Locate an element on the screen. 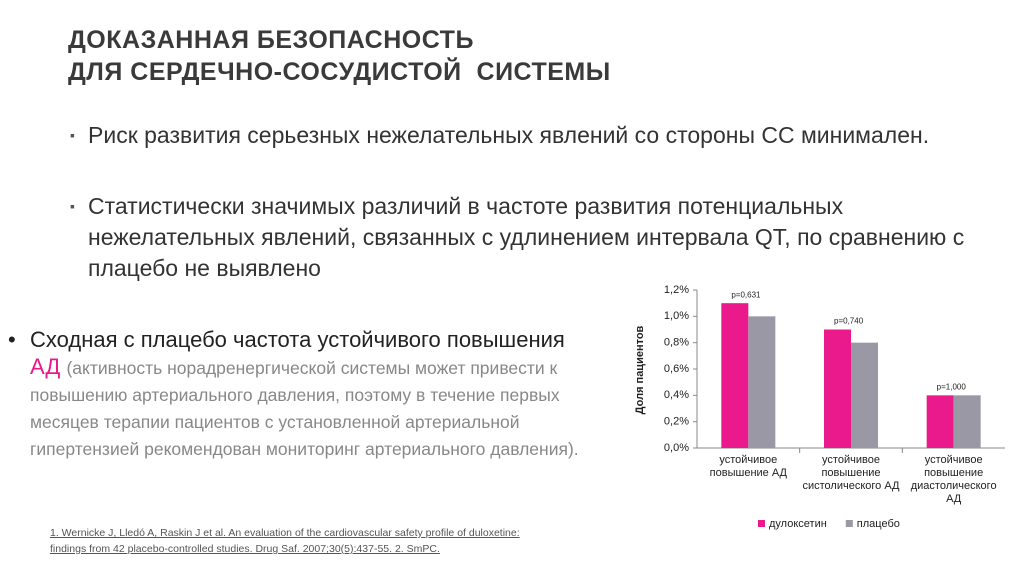 The height and width of the screenshot is (574, 1024). annotation: p=0,740 is located at coordinates (849, 321).